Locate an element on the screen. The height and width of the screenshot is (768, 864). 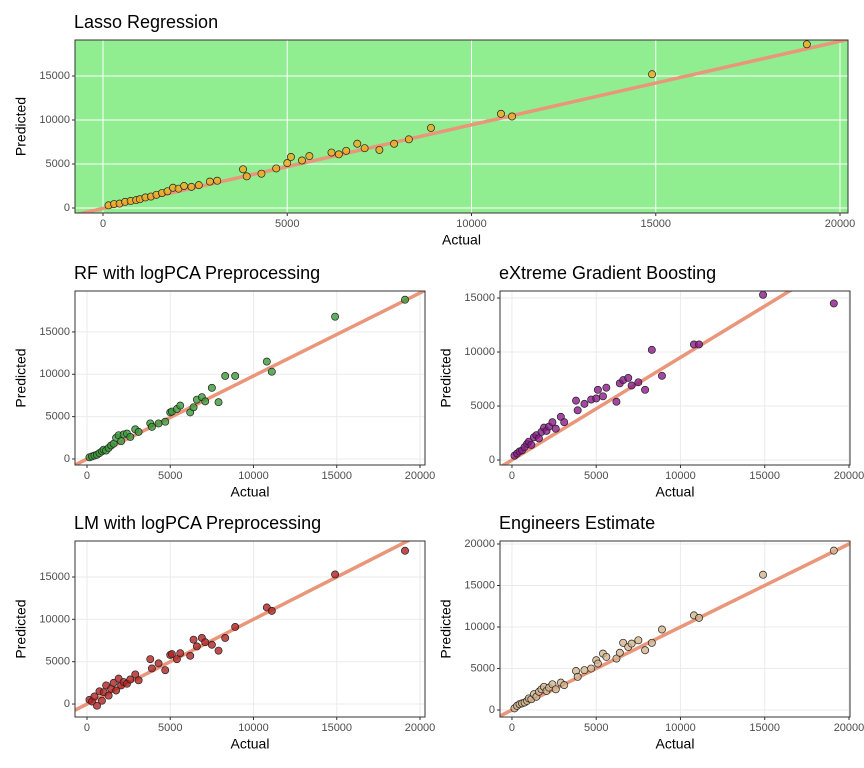
chart-title: Engineers Estimate is located at coordinates (577, 523).